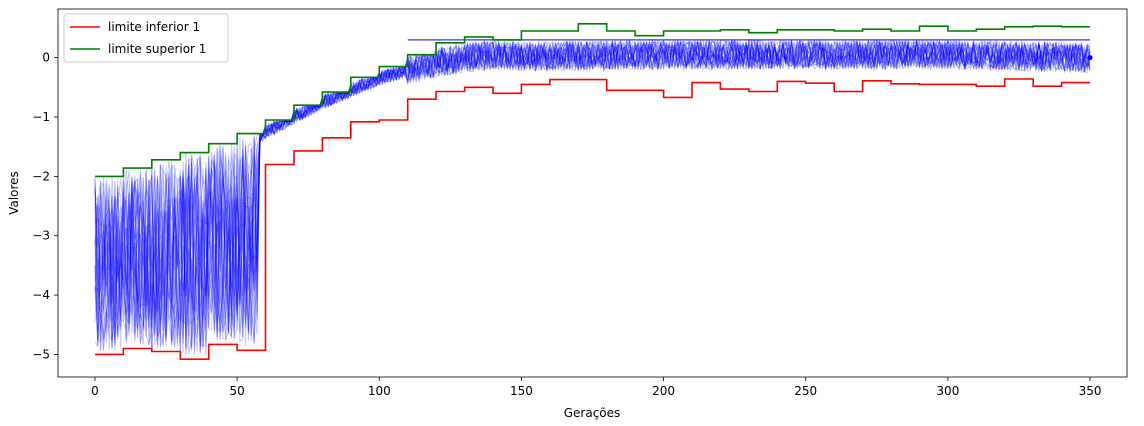  I want to click on y-tick-label: −4, so click(41, 295).